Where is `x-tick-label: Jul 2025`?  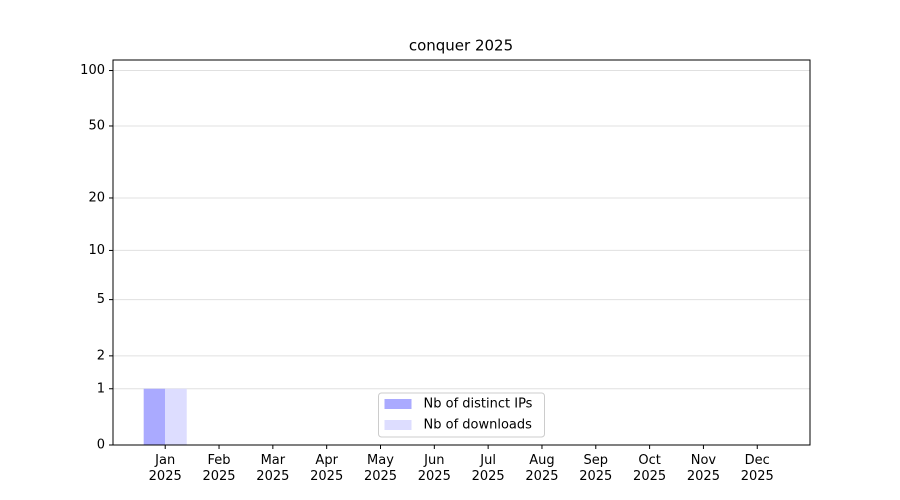
x-tick-label: Jul 2025 is located at coordinates (488, 468).